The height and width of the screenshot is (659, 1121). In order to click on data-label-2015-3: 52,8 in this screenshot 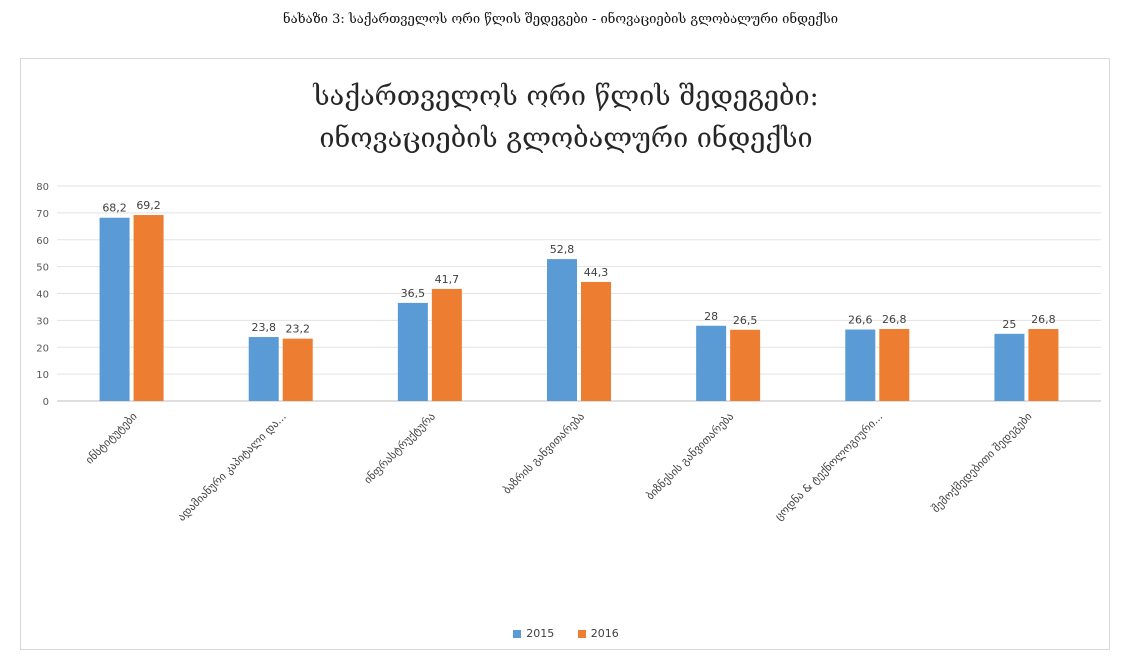, I will do `click(562, 249)`.